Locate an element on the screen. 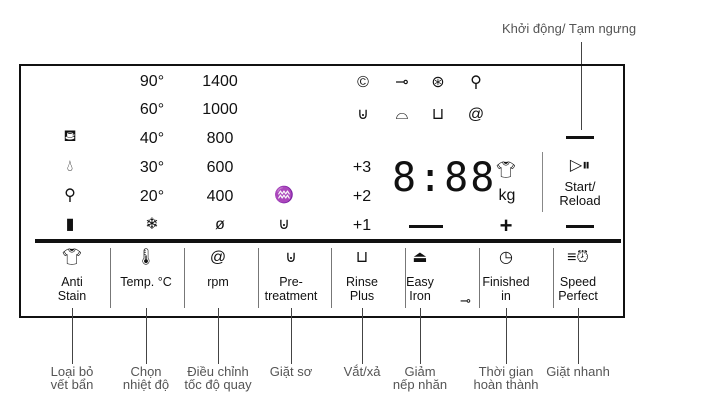  button-label: Anti is located at coordinates (72, 282).